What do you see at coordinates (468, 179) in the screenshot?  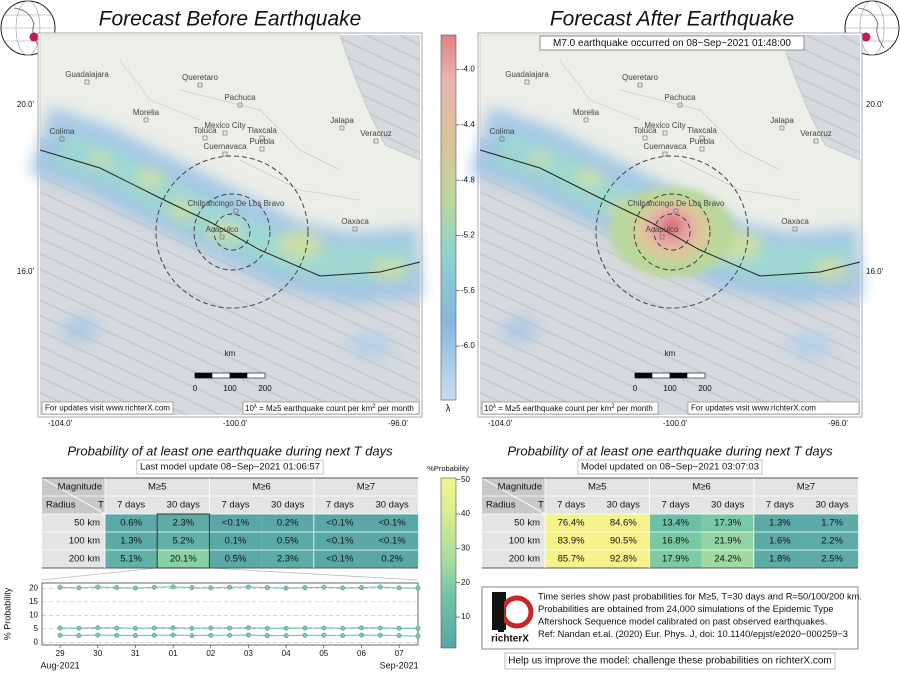 I see `colorbar-tick-label: -4.8` at bounding box center [468, 179].